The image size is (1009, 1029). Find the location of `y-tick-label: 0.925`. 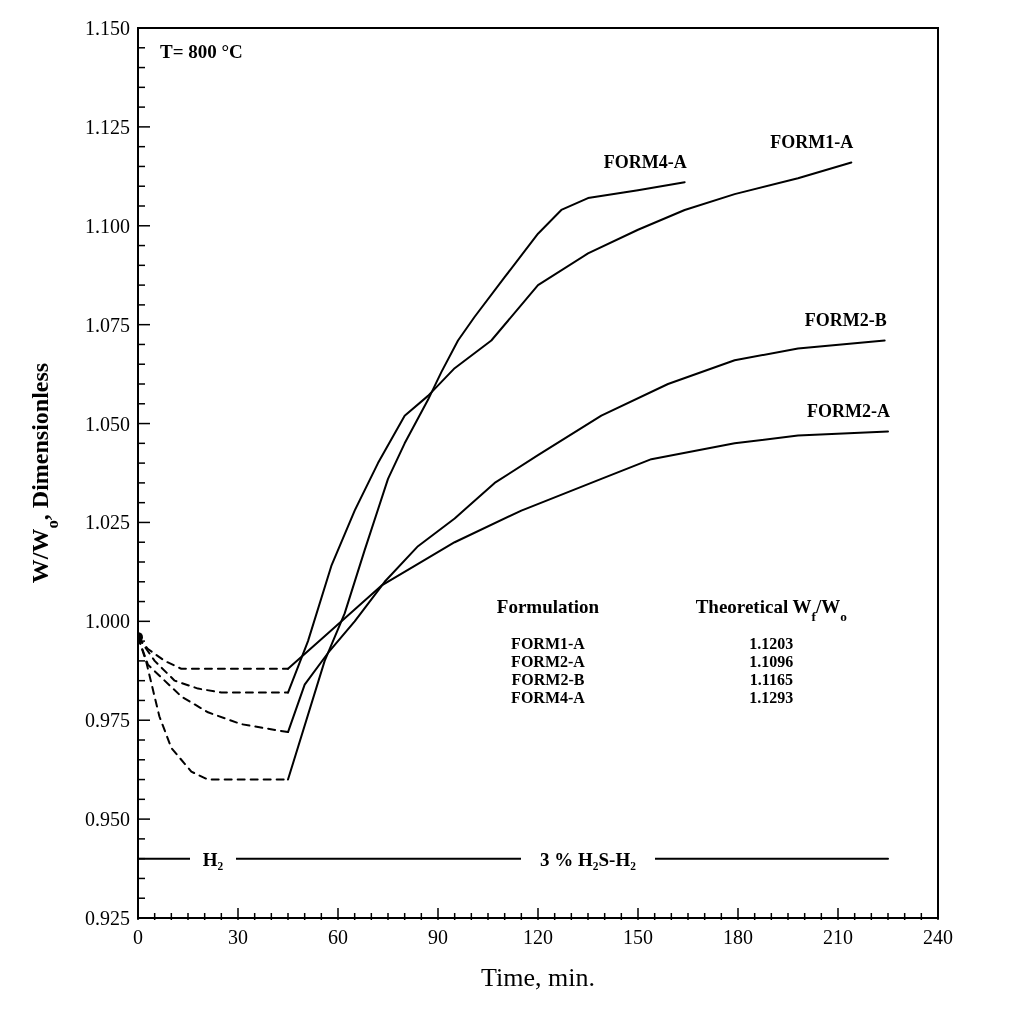

y-tick-label: 0.925 is located at coordinates (107, 918).